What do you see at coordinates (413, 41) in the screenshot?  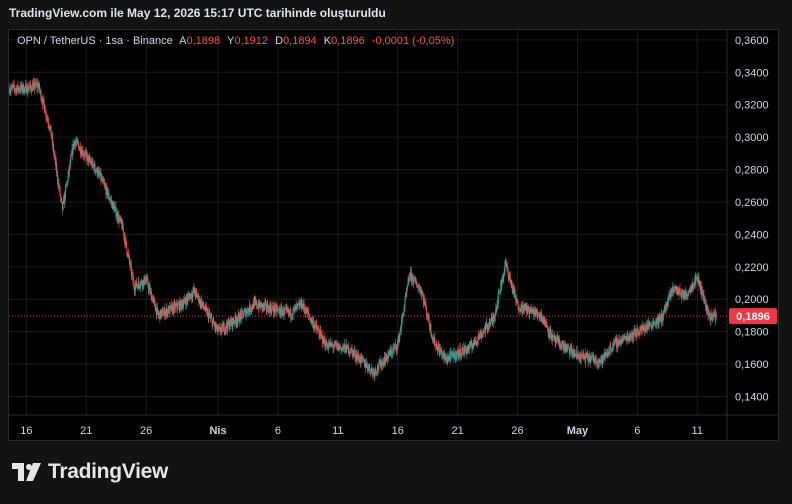 I see `legend-change-value: -0,0001 (-0,05%)` at bounding box center [413, 41].